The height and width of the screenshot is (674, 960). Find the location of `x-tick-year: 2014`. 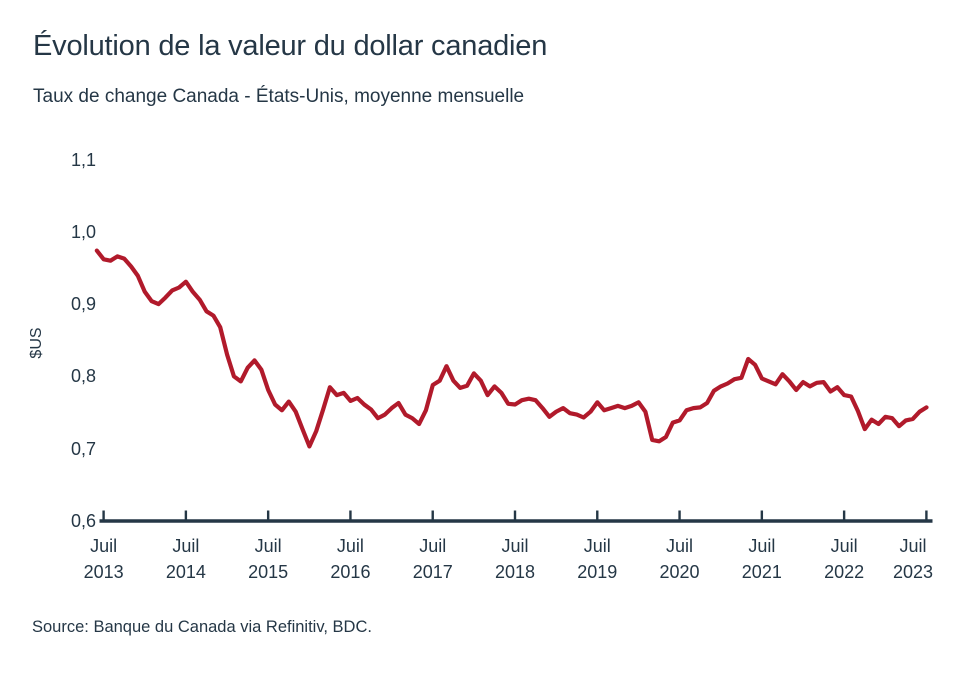

x-tick-year: 2014 is located at coordinates (185, 572).